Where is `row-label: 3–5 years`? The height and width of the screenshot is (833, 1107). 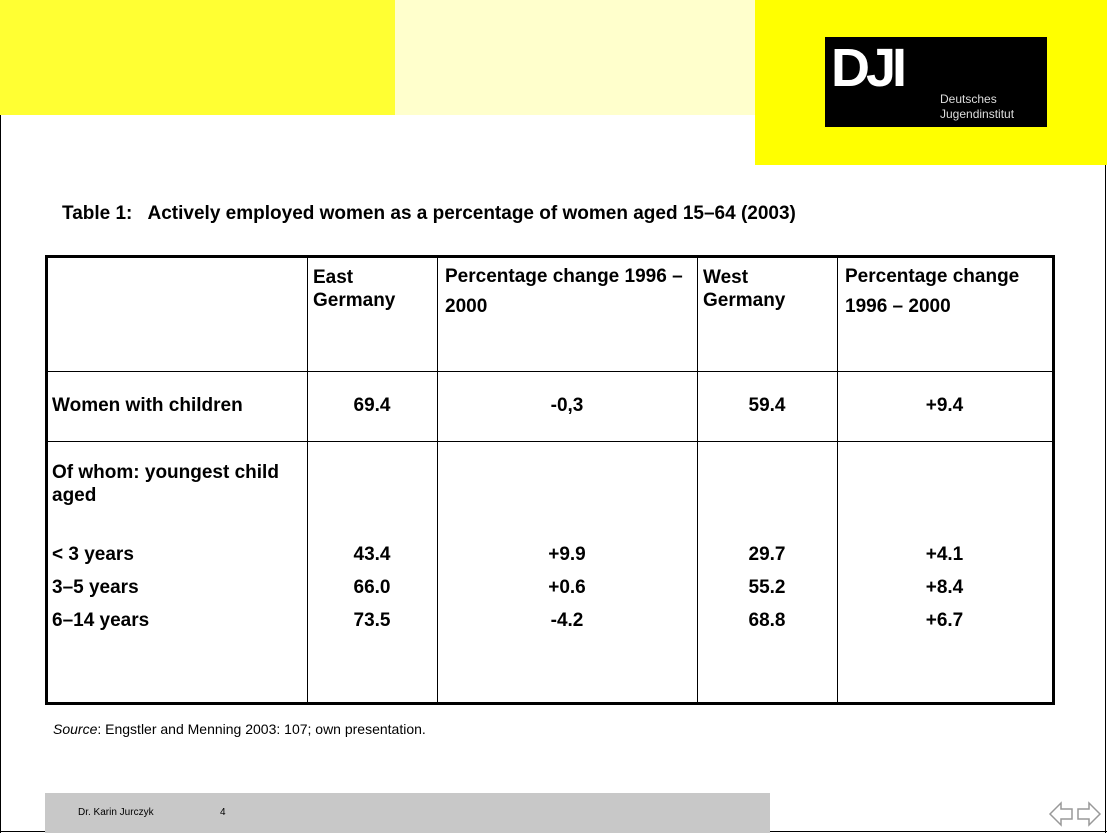 row-label: 3–5 years is located at coordinates (95, 587).